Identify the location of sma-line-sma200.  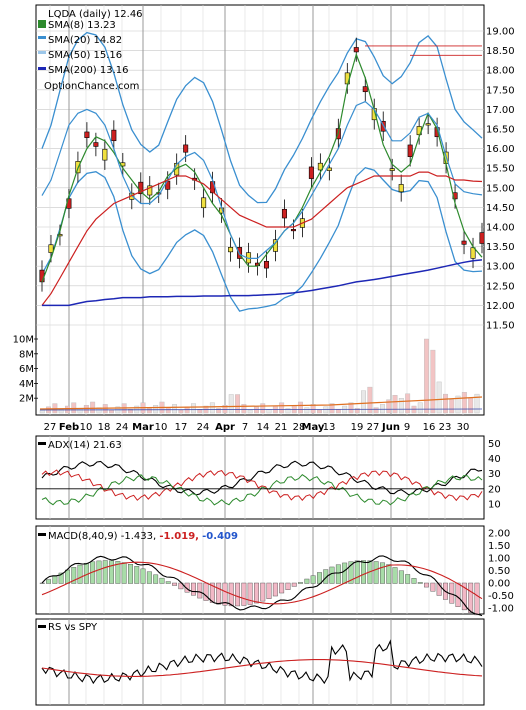
(262, 283).